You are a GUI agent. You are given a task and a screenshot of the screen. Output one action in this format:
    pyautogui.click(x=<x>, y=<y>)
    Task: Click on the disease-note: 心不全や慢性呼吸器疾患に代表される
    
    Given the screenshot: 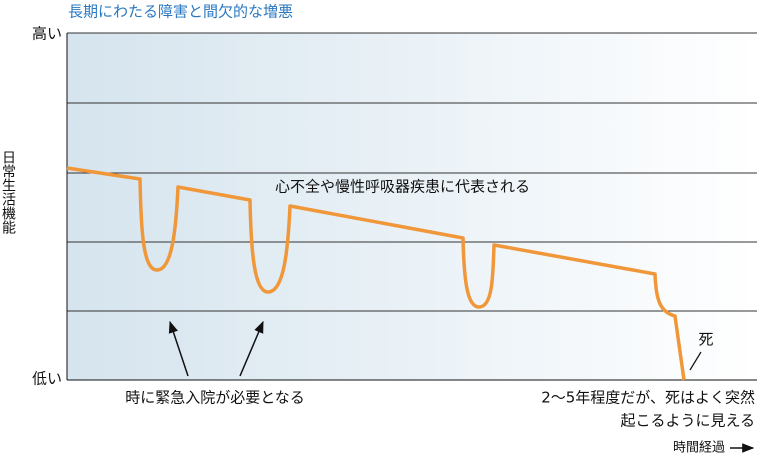 What is the action you would take?
    pyautogui.click(x=402, y=187)
    